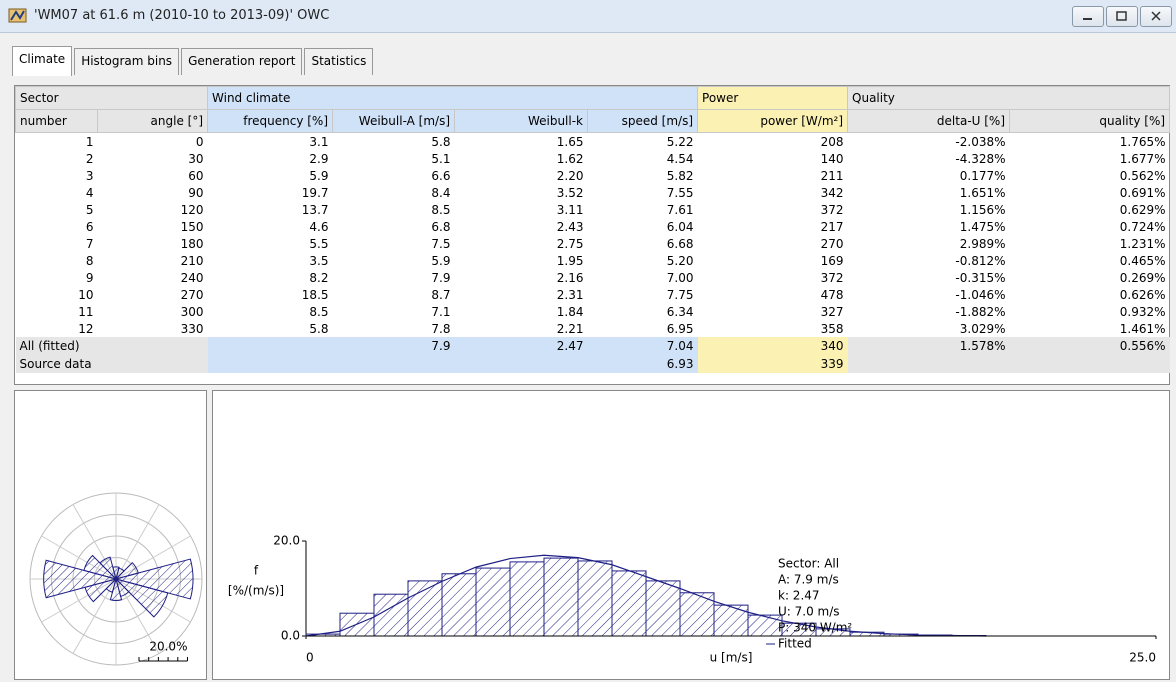 This screenshot has width=1176, height=682. What do you see at coordinates (1090, 226) in the screenshot?
I see `cell: 0.724%` at bounding box center [1090, 226].